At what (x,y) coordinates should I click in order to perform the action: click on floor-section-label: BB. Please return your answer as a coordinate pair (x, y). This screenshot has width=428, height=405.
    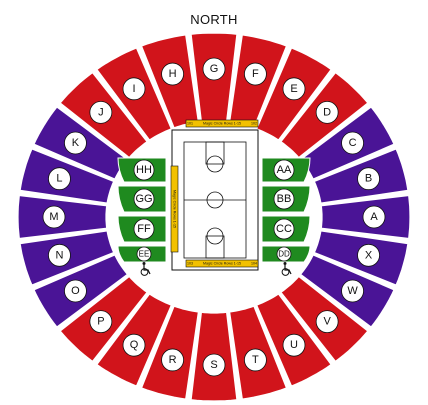
    Looking at the image, I should click on (284, 199).